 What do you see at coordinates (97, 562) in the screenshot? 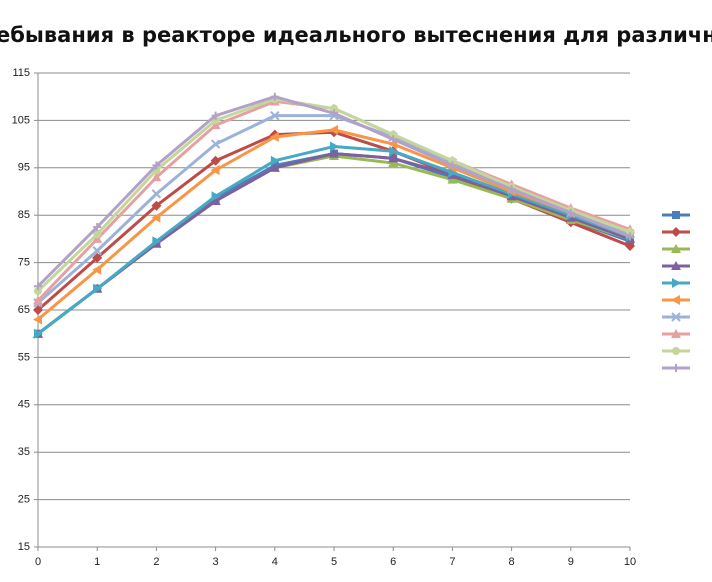
I see `x-tick-label: 1` at bounding box center [97, 562].